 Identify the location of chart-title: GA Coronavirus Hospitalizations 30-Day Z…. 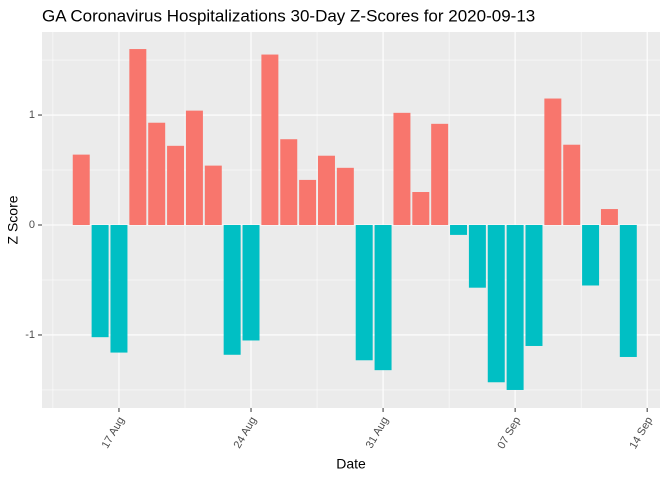
(288, 15).